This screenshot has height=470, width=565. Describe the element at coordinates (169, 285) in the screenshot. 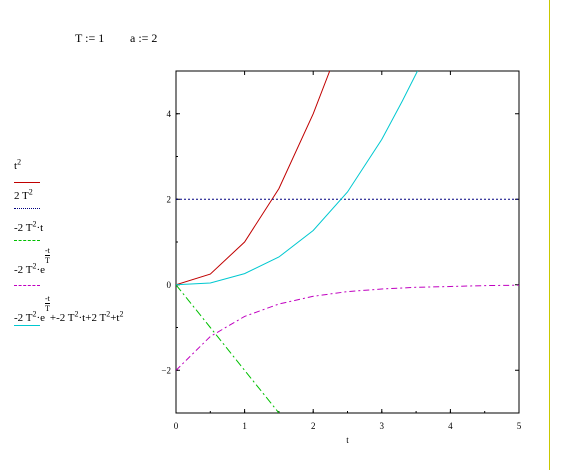

I see `y-tick-label: 0` at that location.